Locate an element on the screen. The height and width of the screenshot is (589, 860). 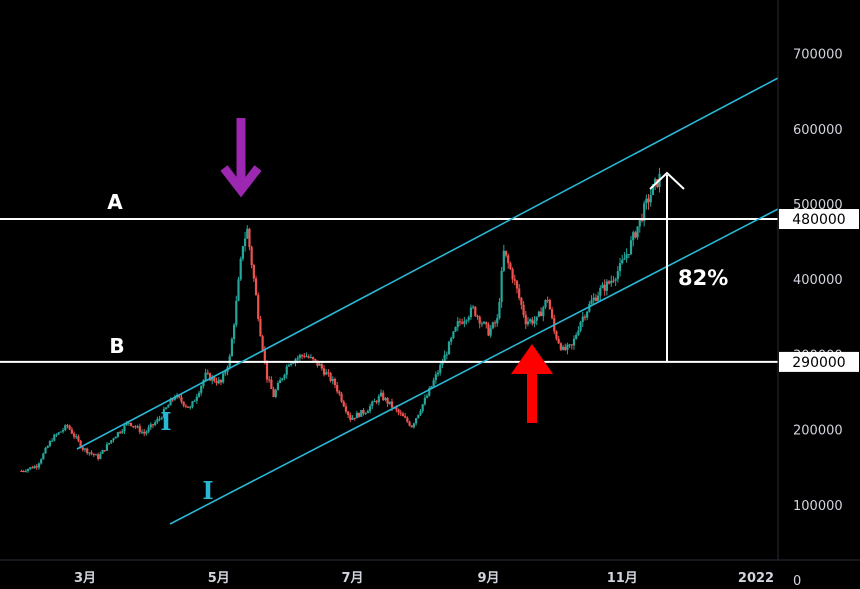
measure-arrow-icon is located at coordinates (667, 266).